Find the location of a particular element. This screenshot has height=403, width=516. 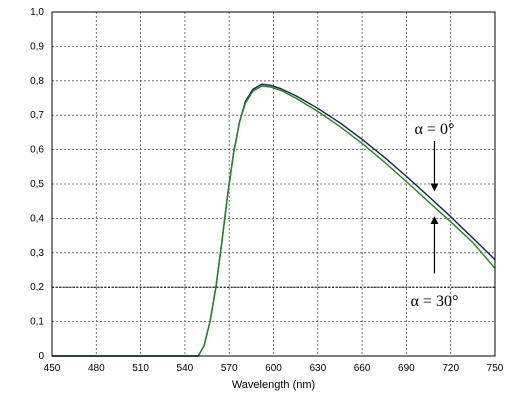

x-tick-label: 720 is located at coordinates (450, 368).